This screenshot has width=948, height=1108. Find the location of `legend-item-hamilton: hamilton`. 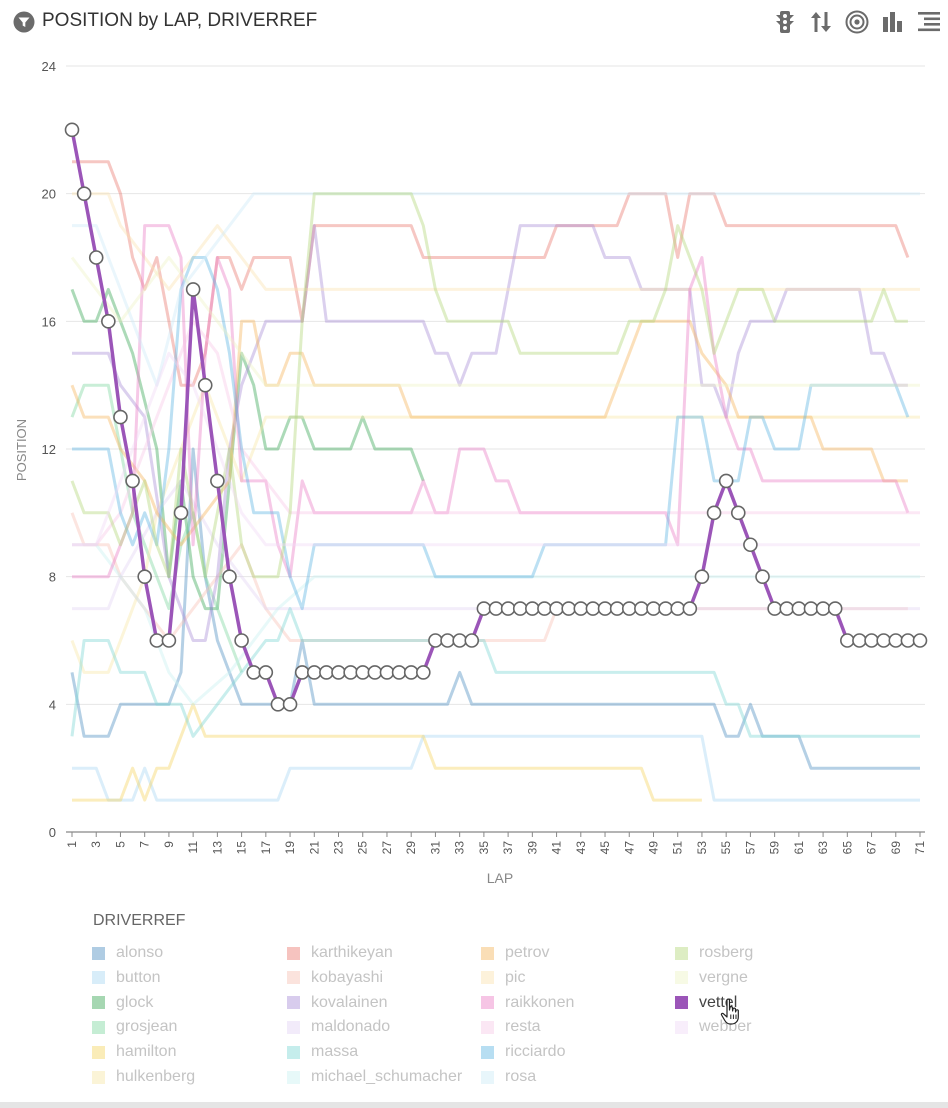

legend-item-hamilton: hamilton is located at coordinates (134, 1052).